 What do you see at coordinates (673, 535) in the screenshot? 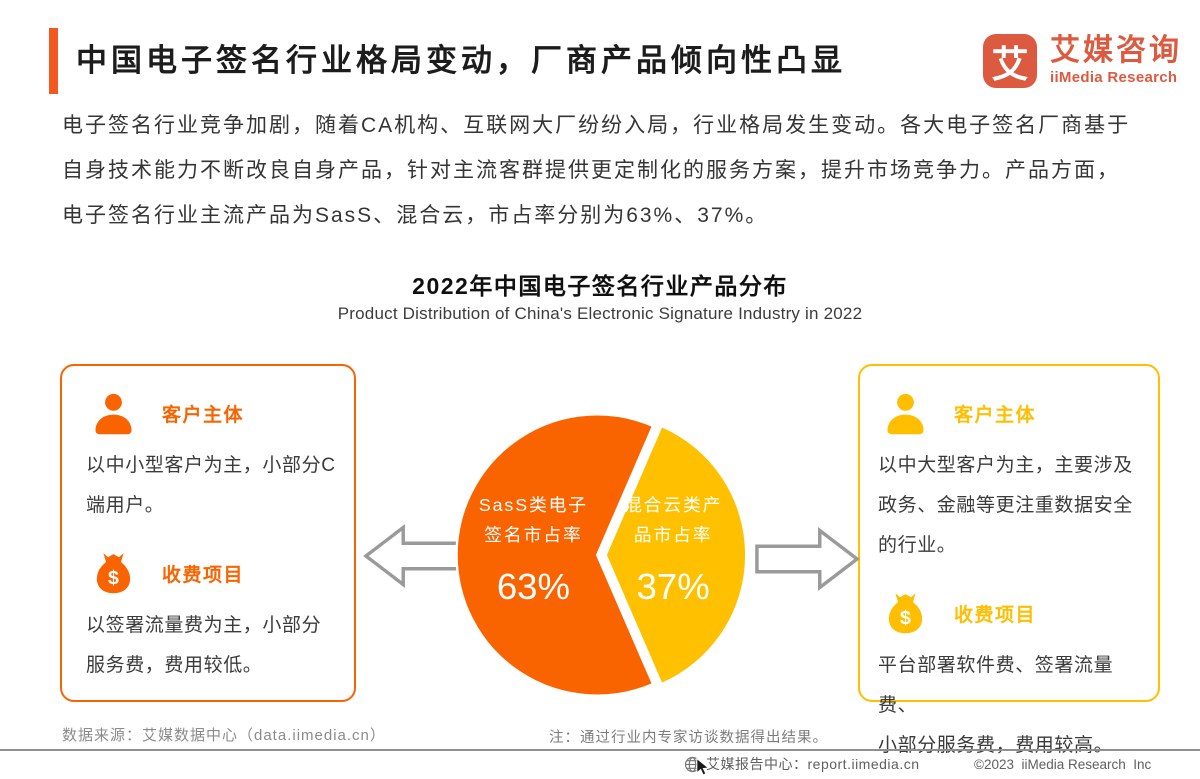
I see `slice-label-line2: 品市占率` at bounding box center [673, 535].